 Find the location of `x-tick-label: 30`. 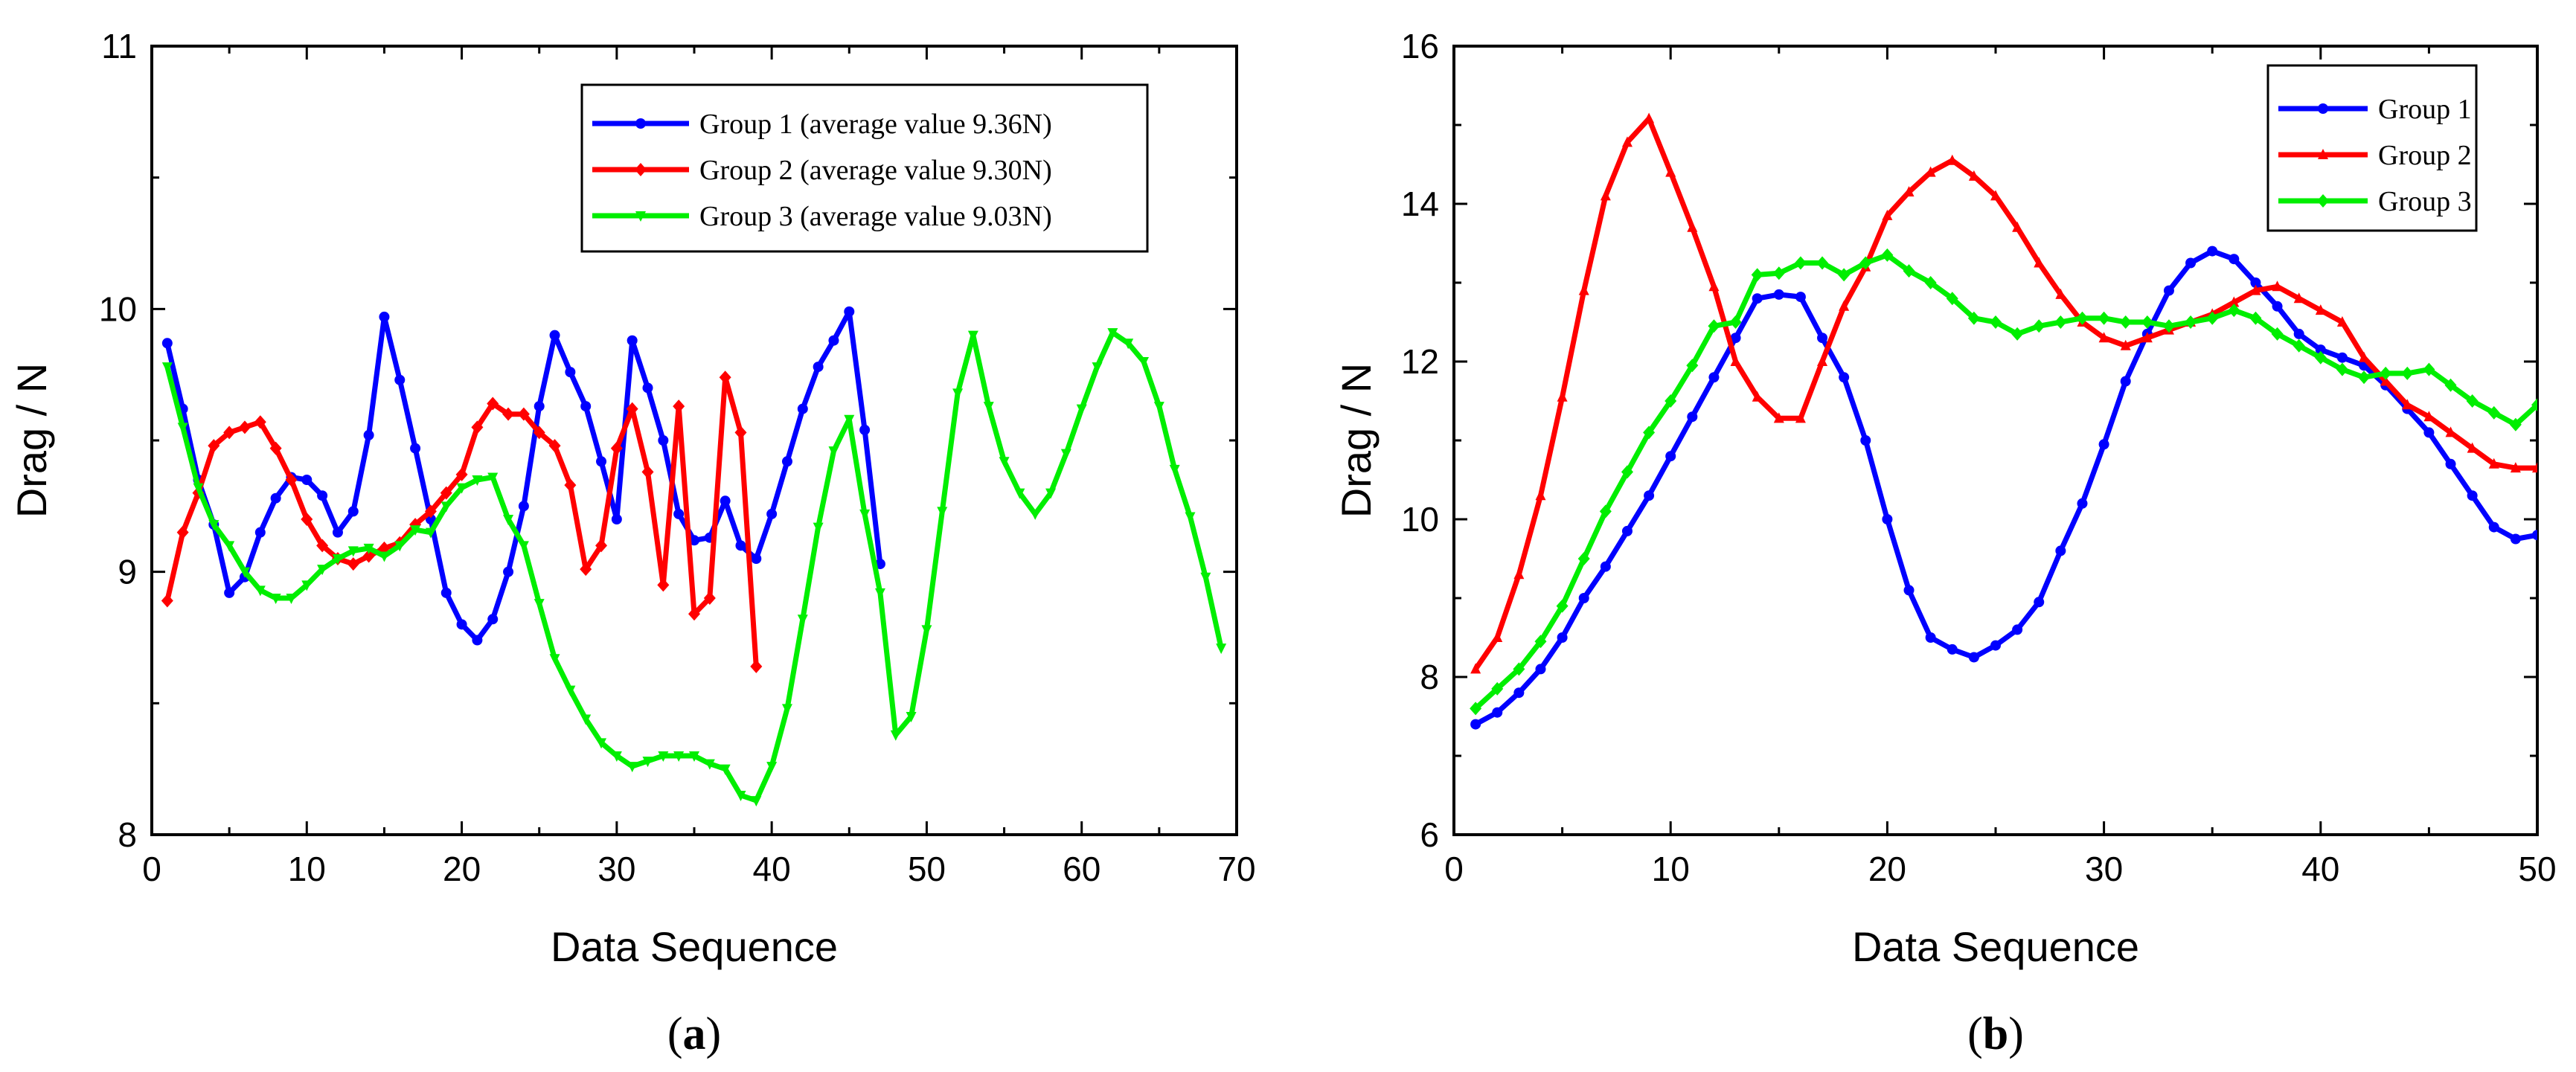

x-tick-label: 30 is located at coordinates (2104, 869).